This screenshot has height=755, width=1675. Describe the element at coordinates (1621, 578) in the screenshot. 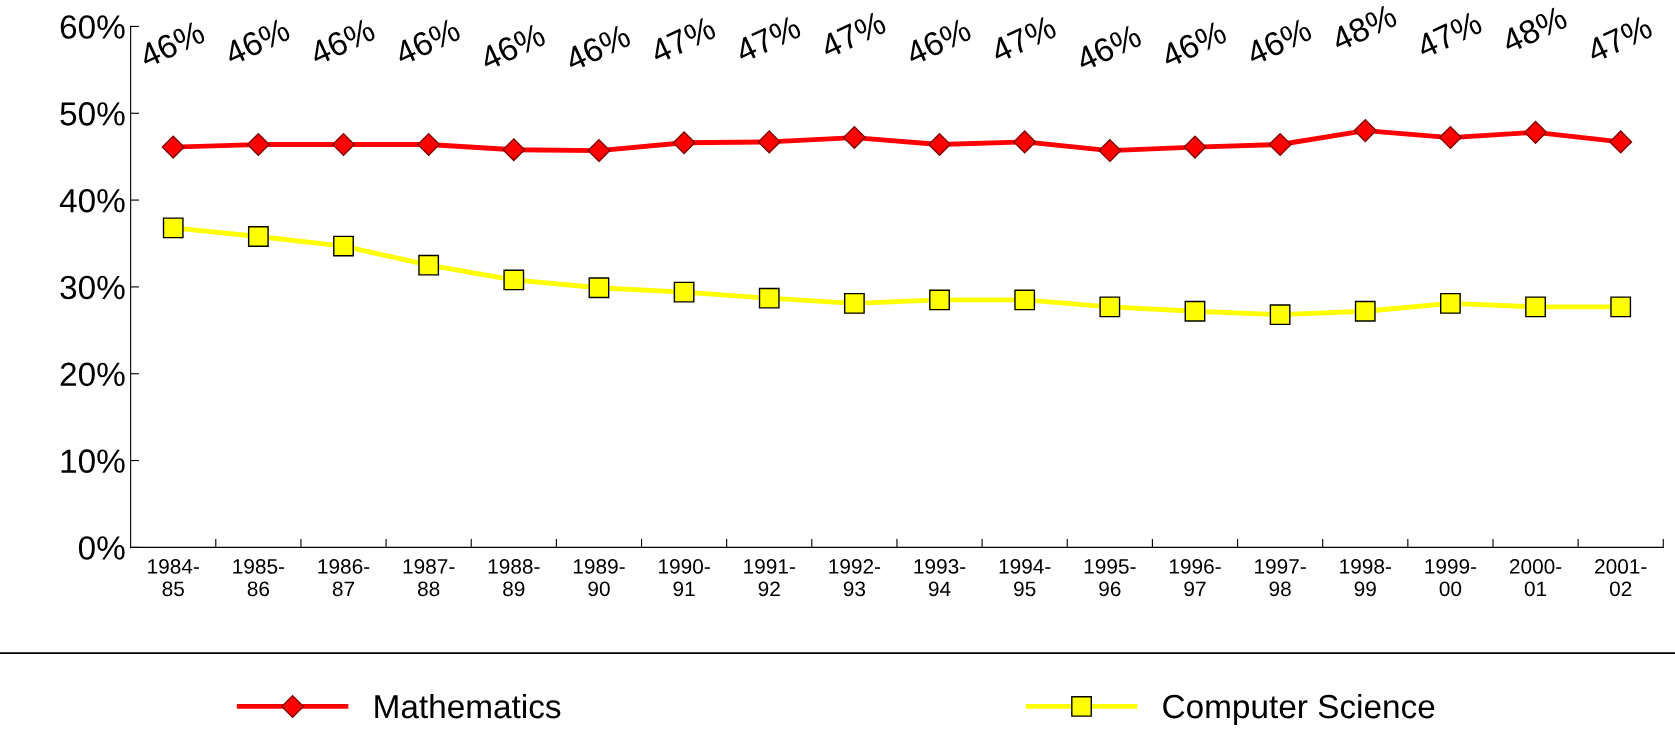

I see `x-tick-label: 2001- 02` at that location.